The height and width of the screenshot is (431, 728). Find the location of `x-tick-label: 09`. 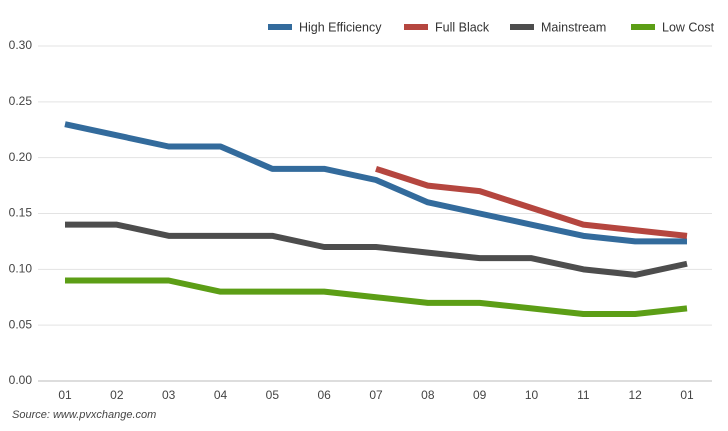

x-tick-label: 09 is located at coordinates (480, 395).